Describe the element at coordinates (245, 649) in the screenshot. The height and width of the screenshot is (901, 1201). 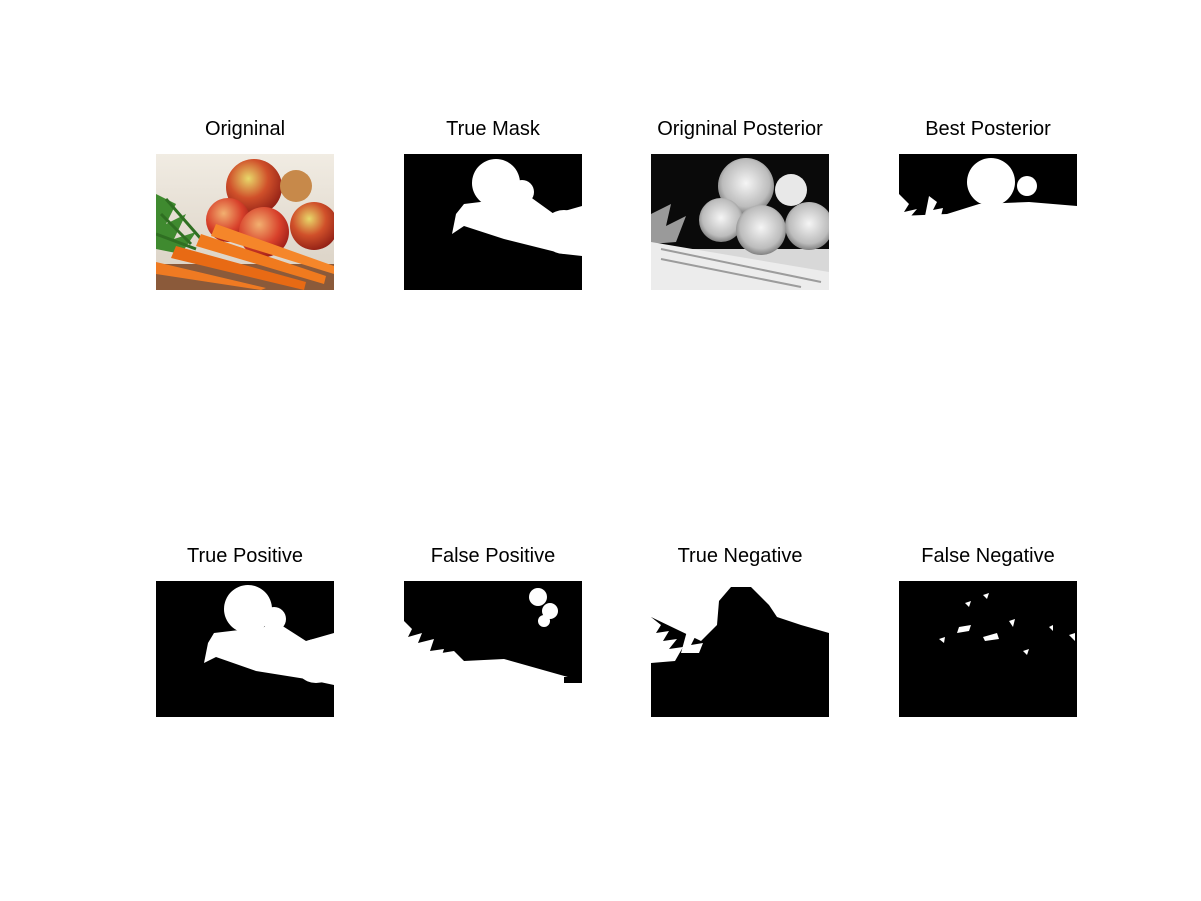
I see `true-positive-image` at that location.